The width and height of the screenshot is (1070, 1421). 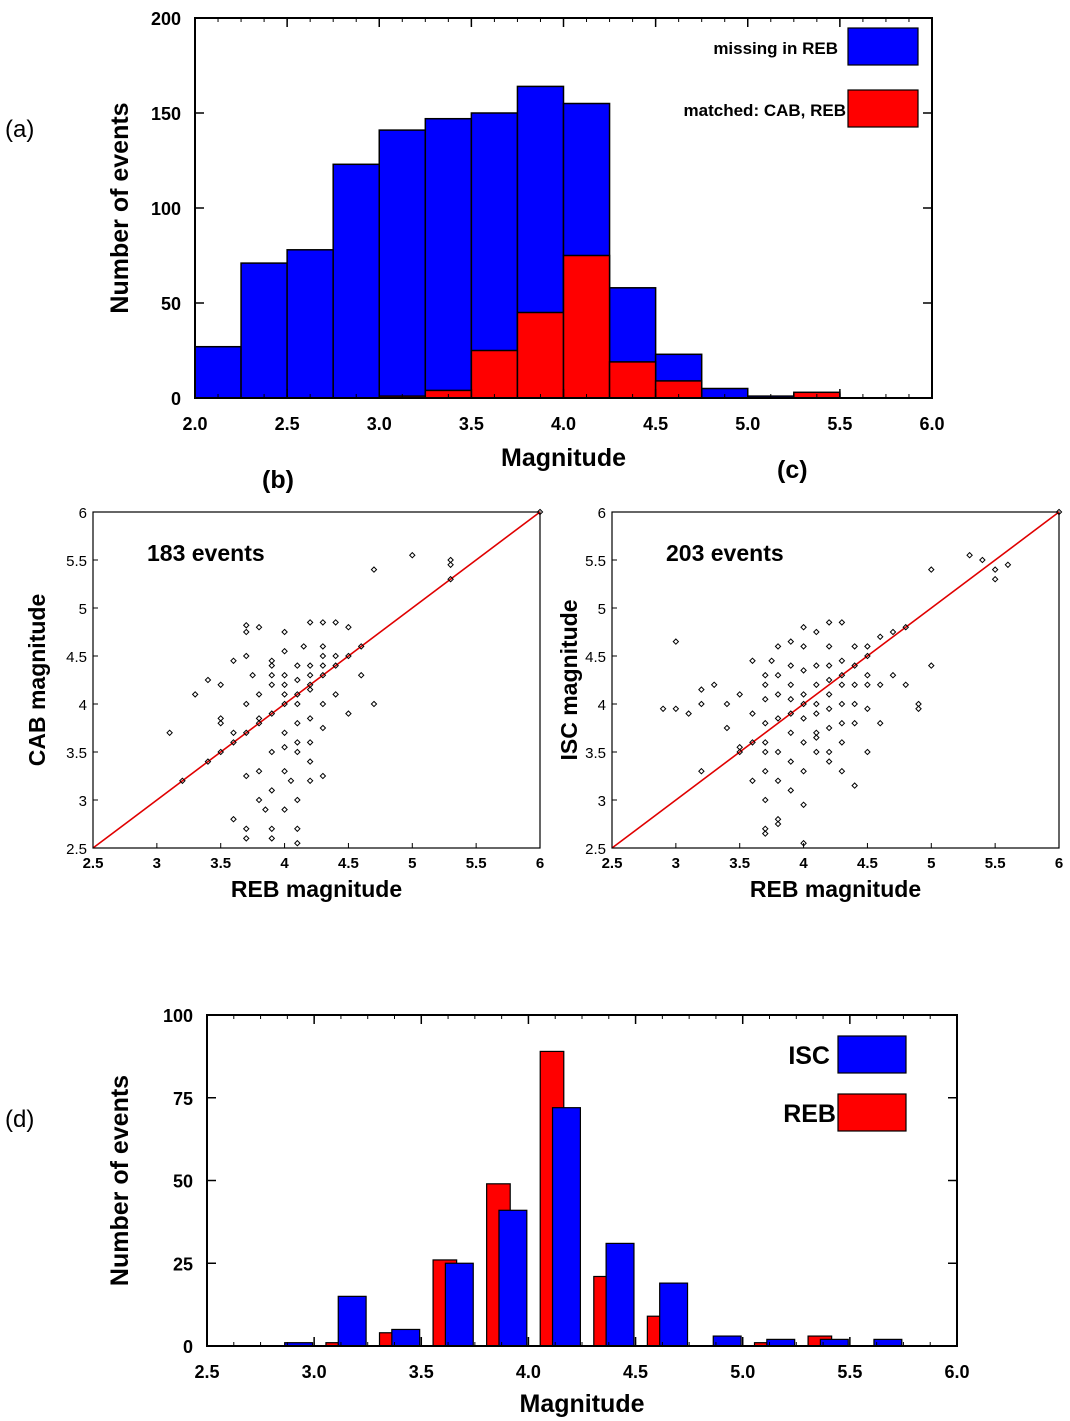 What do you see at coordinates (803, 863) in the screenshot?
I see `x-tick-label: 4` at bounding box center [803, 863].